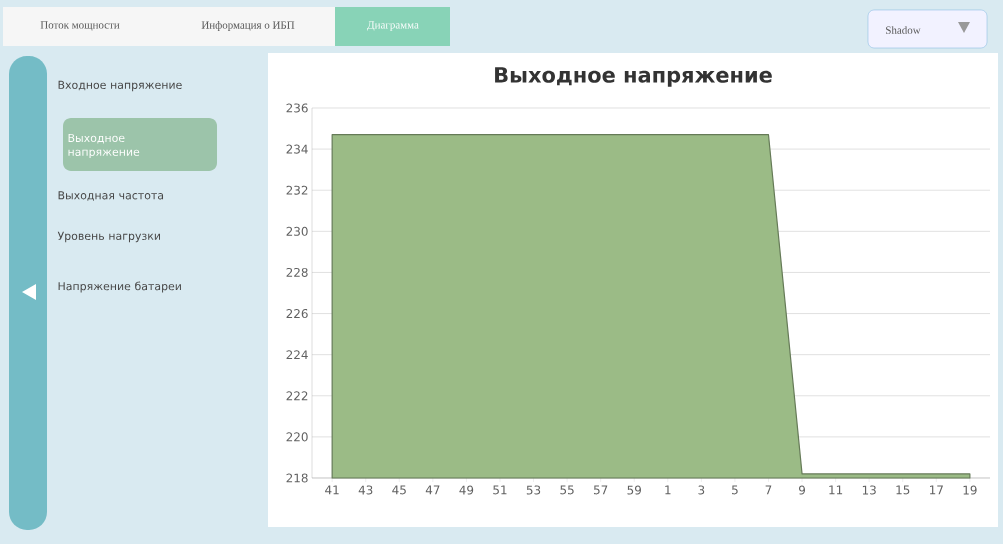  What do you see at coordinates (248, 26) in the screenshot?
I see `text: Информация о ИБП` at bounding box center [248, 26].